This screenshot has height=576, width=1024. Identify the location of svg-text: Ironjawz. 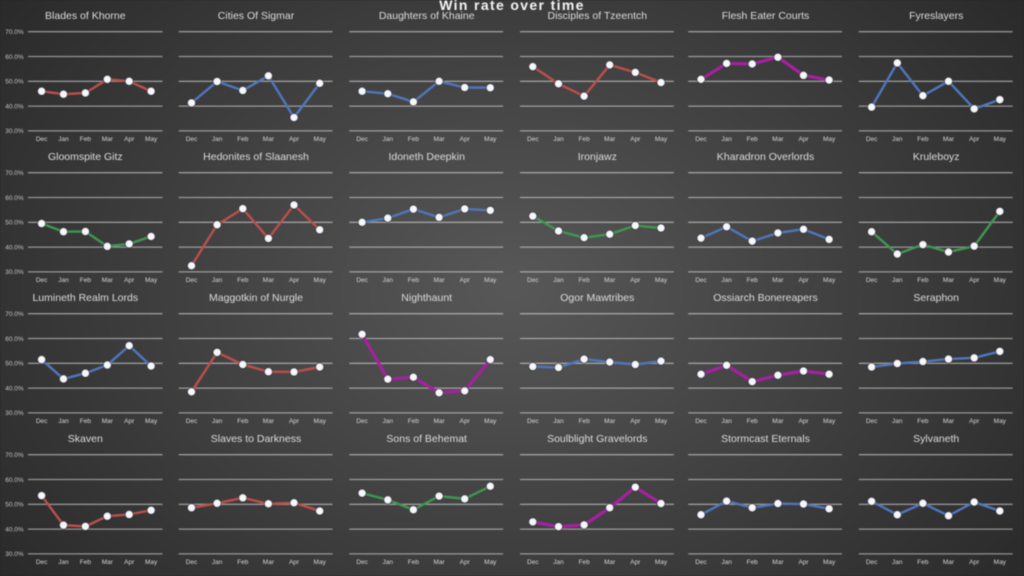
(597, 157).